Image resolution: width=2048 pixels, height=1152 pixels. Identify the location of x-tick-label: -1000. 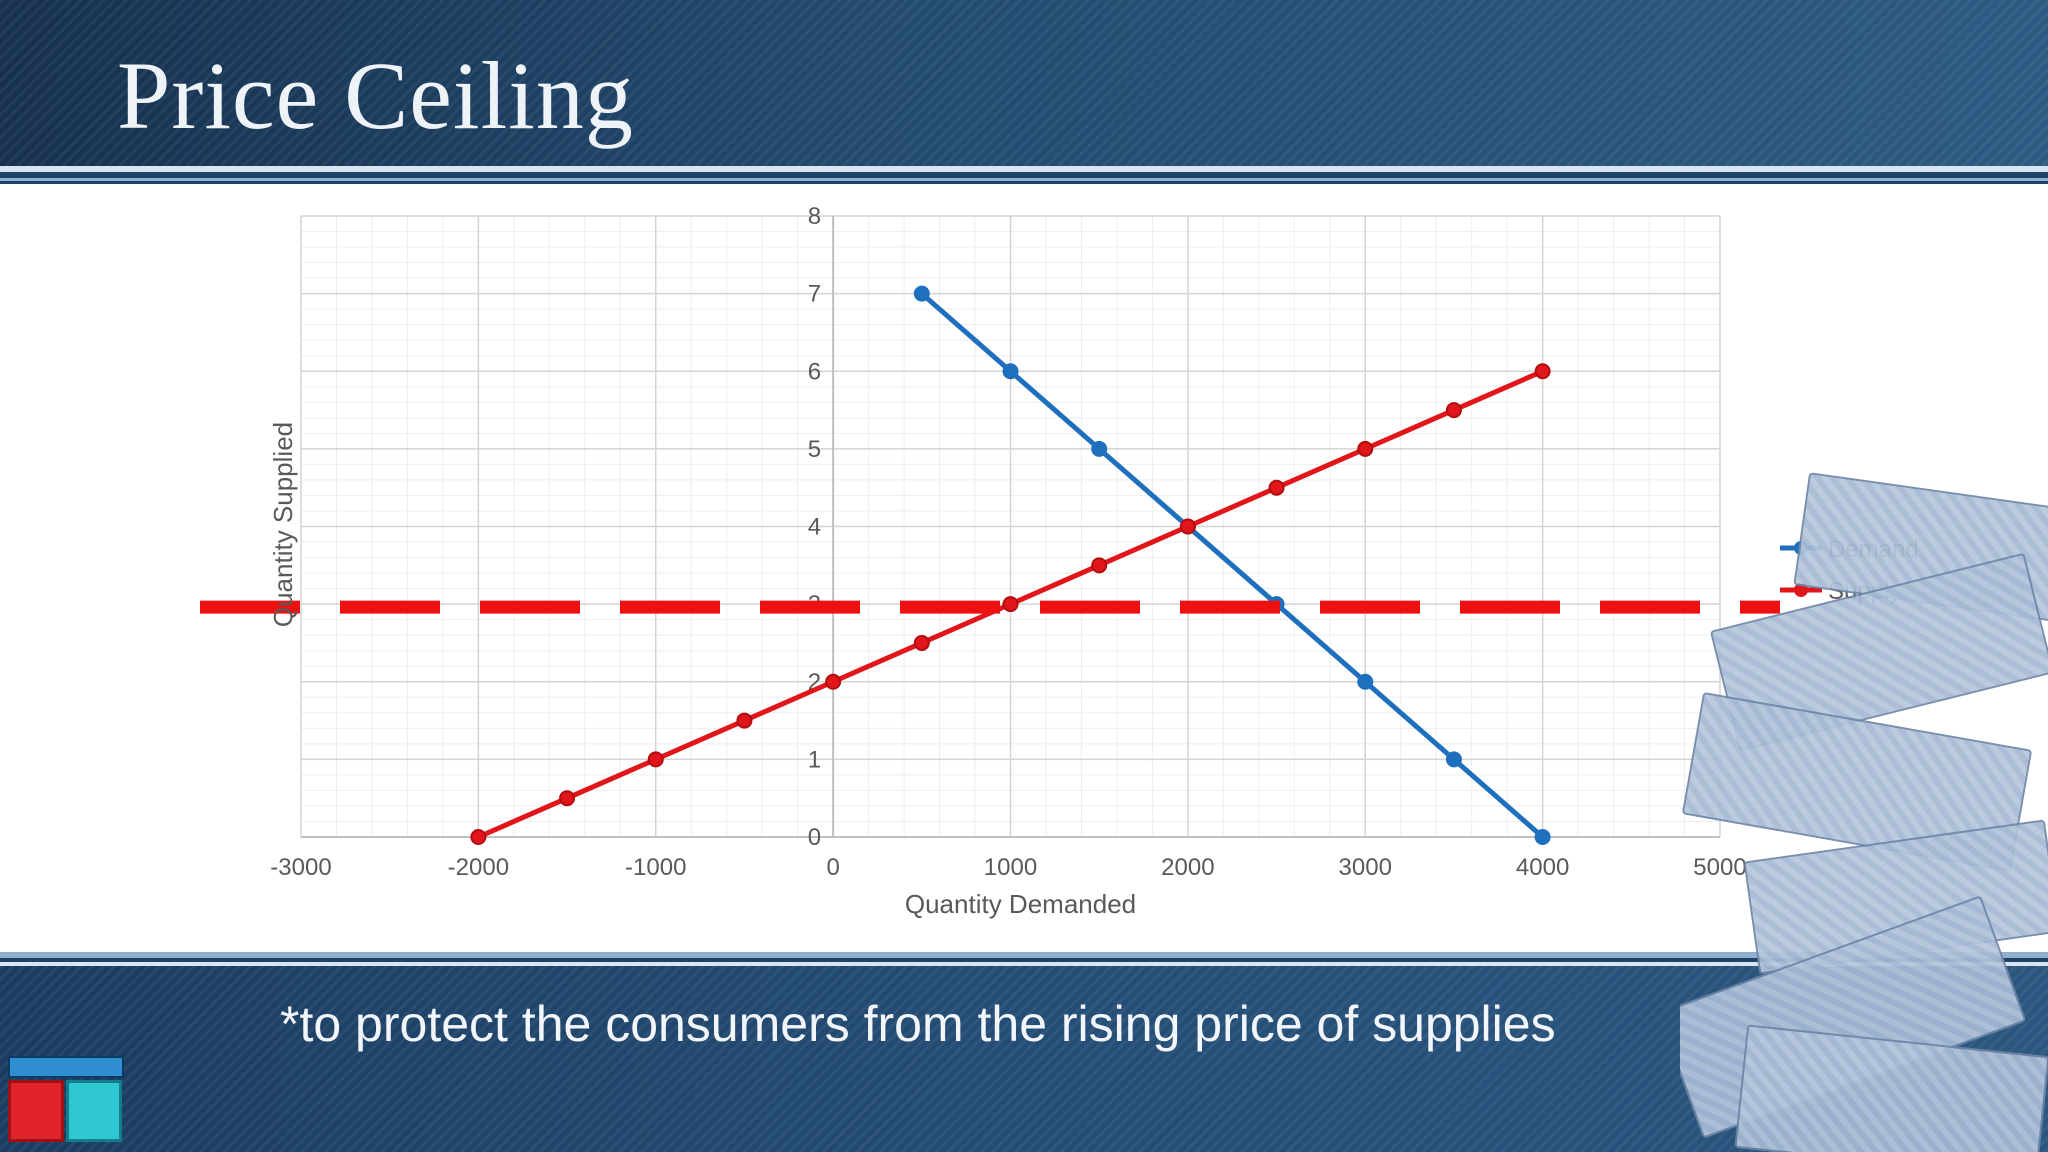
(655, 867).